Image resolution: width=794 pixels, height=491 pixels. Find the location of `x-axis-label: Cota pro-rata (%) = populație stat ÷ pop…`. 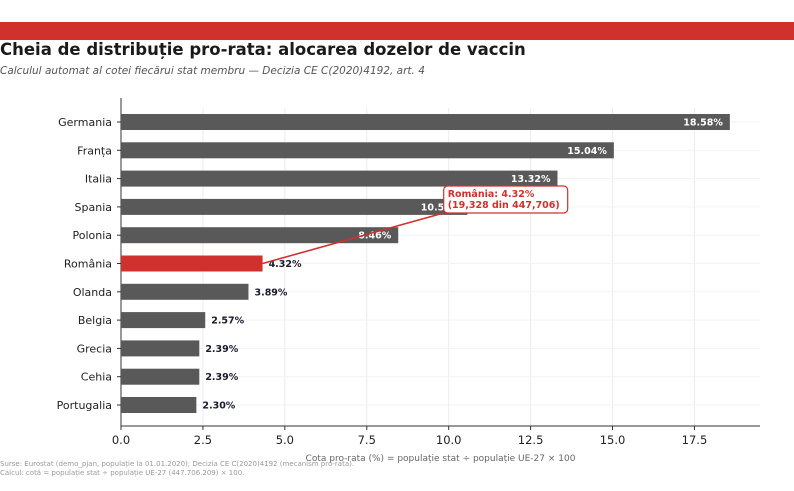

x-axis-label: Cota pro-rata (%) = populație stat ÷ pop… is located at coordinates (441, 459).